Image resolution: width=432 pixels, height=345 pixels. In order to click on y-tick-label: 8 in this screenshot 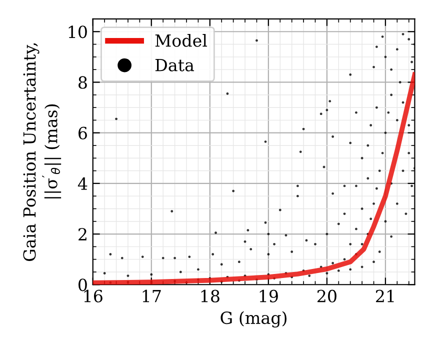, I will do `click(82, 82)`.